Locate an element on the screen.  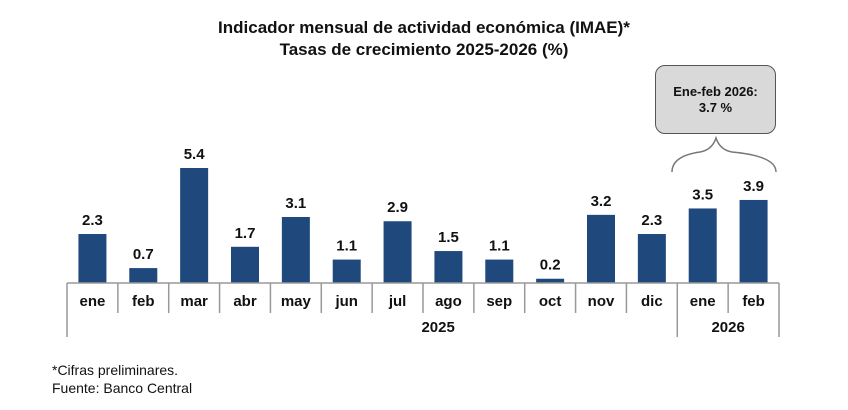
annotation-line2: 3.7 % is located at coordinates (715, 107).